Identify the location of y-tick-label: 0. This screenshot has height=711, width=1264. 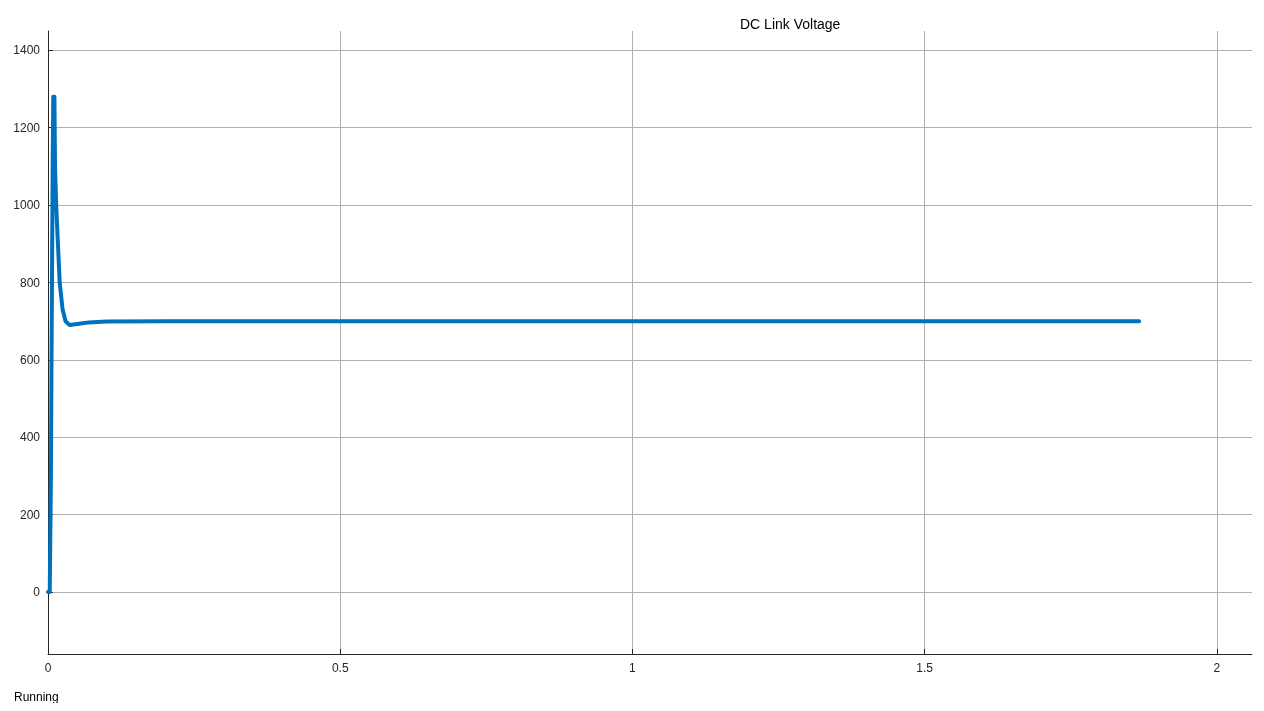
(37, 592).